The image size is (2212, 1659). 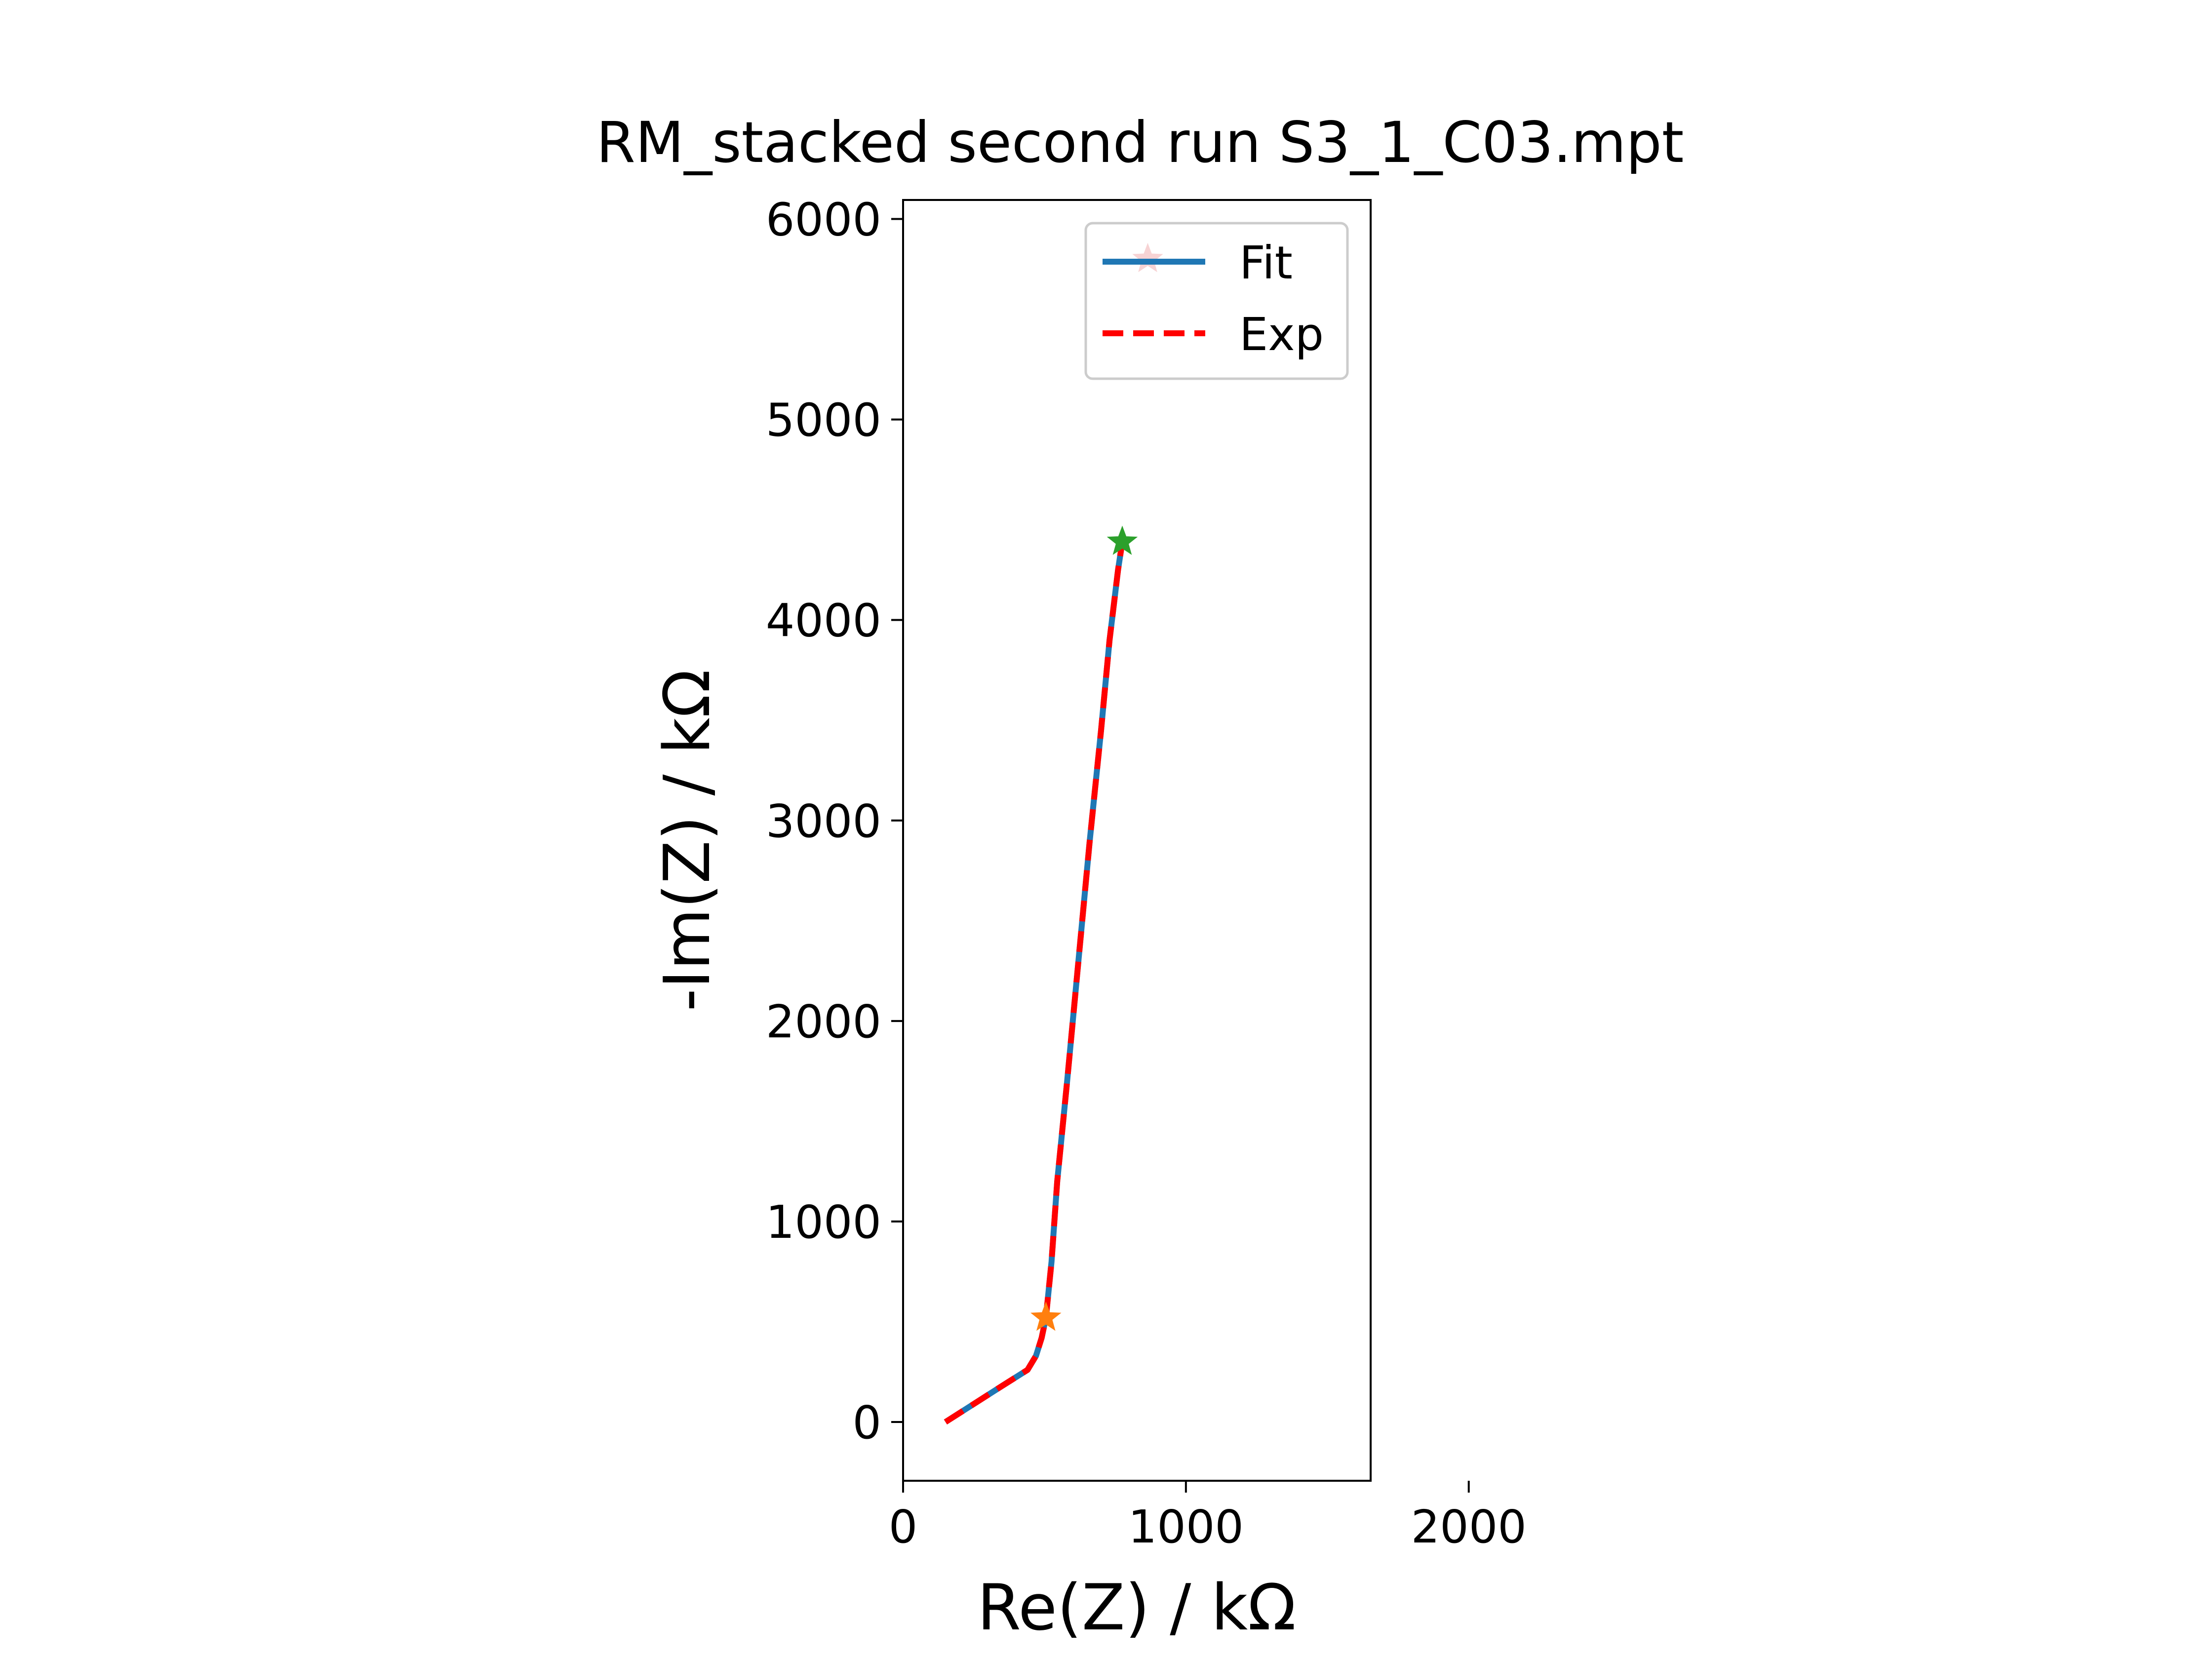 I want to click on y-axis-label: -Im(Z) / kΩ, so click(x=688, y=841).